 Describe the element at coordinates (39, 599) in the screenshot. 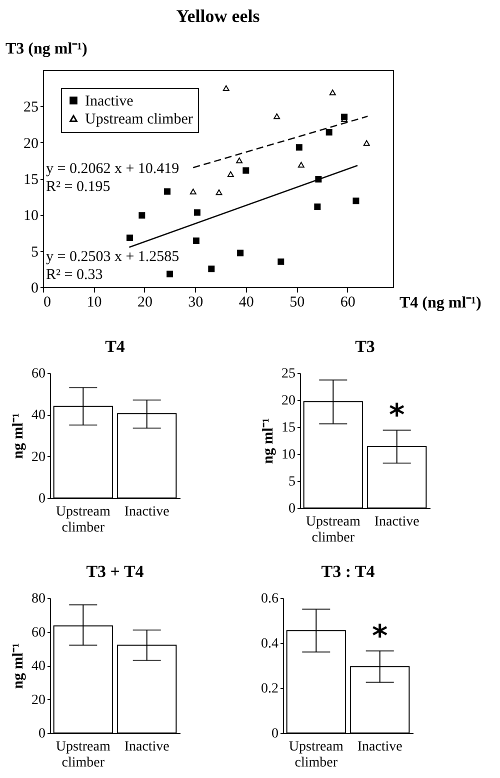

I see `y-tick-label: 80` at that location.